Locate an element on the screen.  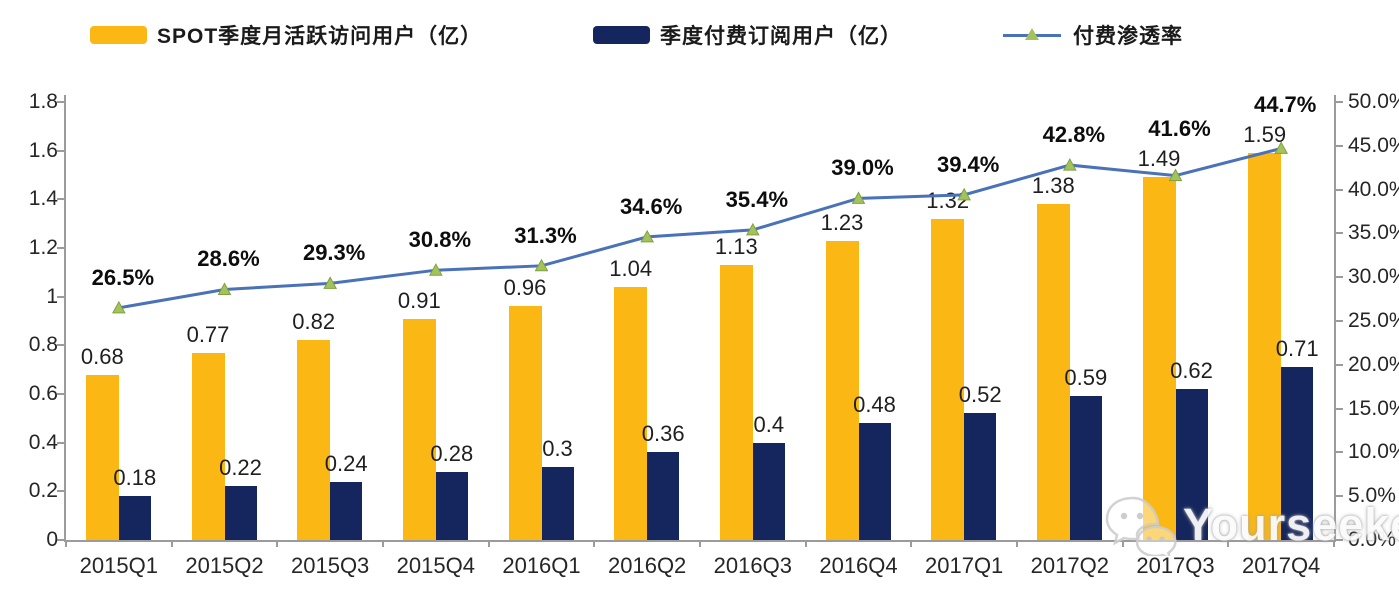
penetration-label: 34.6% is located at coordinates (651, 206).